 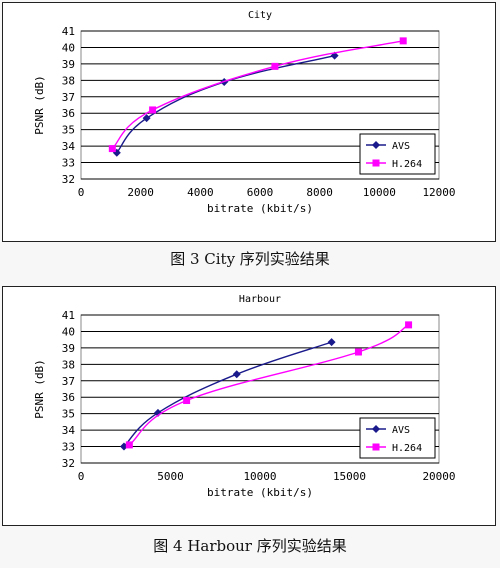 What do you see at coordinates (438, 192) in the screenshot?
I see `x-tick-label-12000: 12000` at bounding box center [438, 192].